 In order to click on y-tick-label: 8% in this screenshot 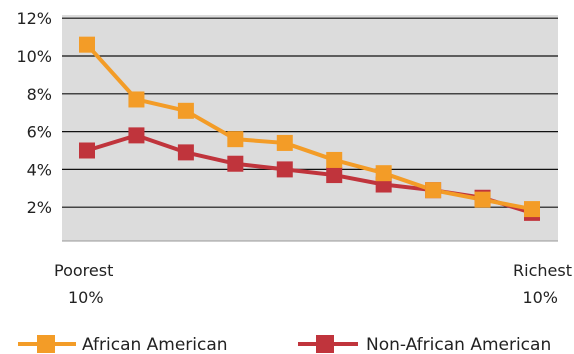, I will do `click(39, 94)`.